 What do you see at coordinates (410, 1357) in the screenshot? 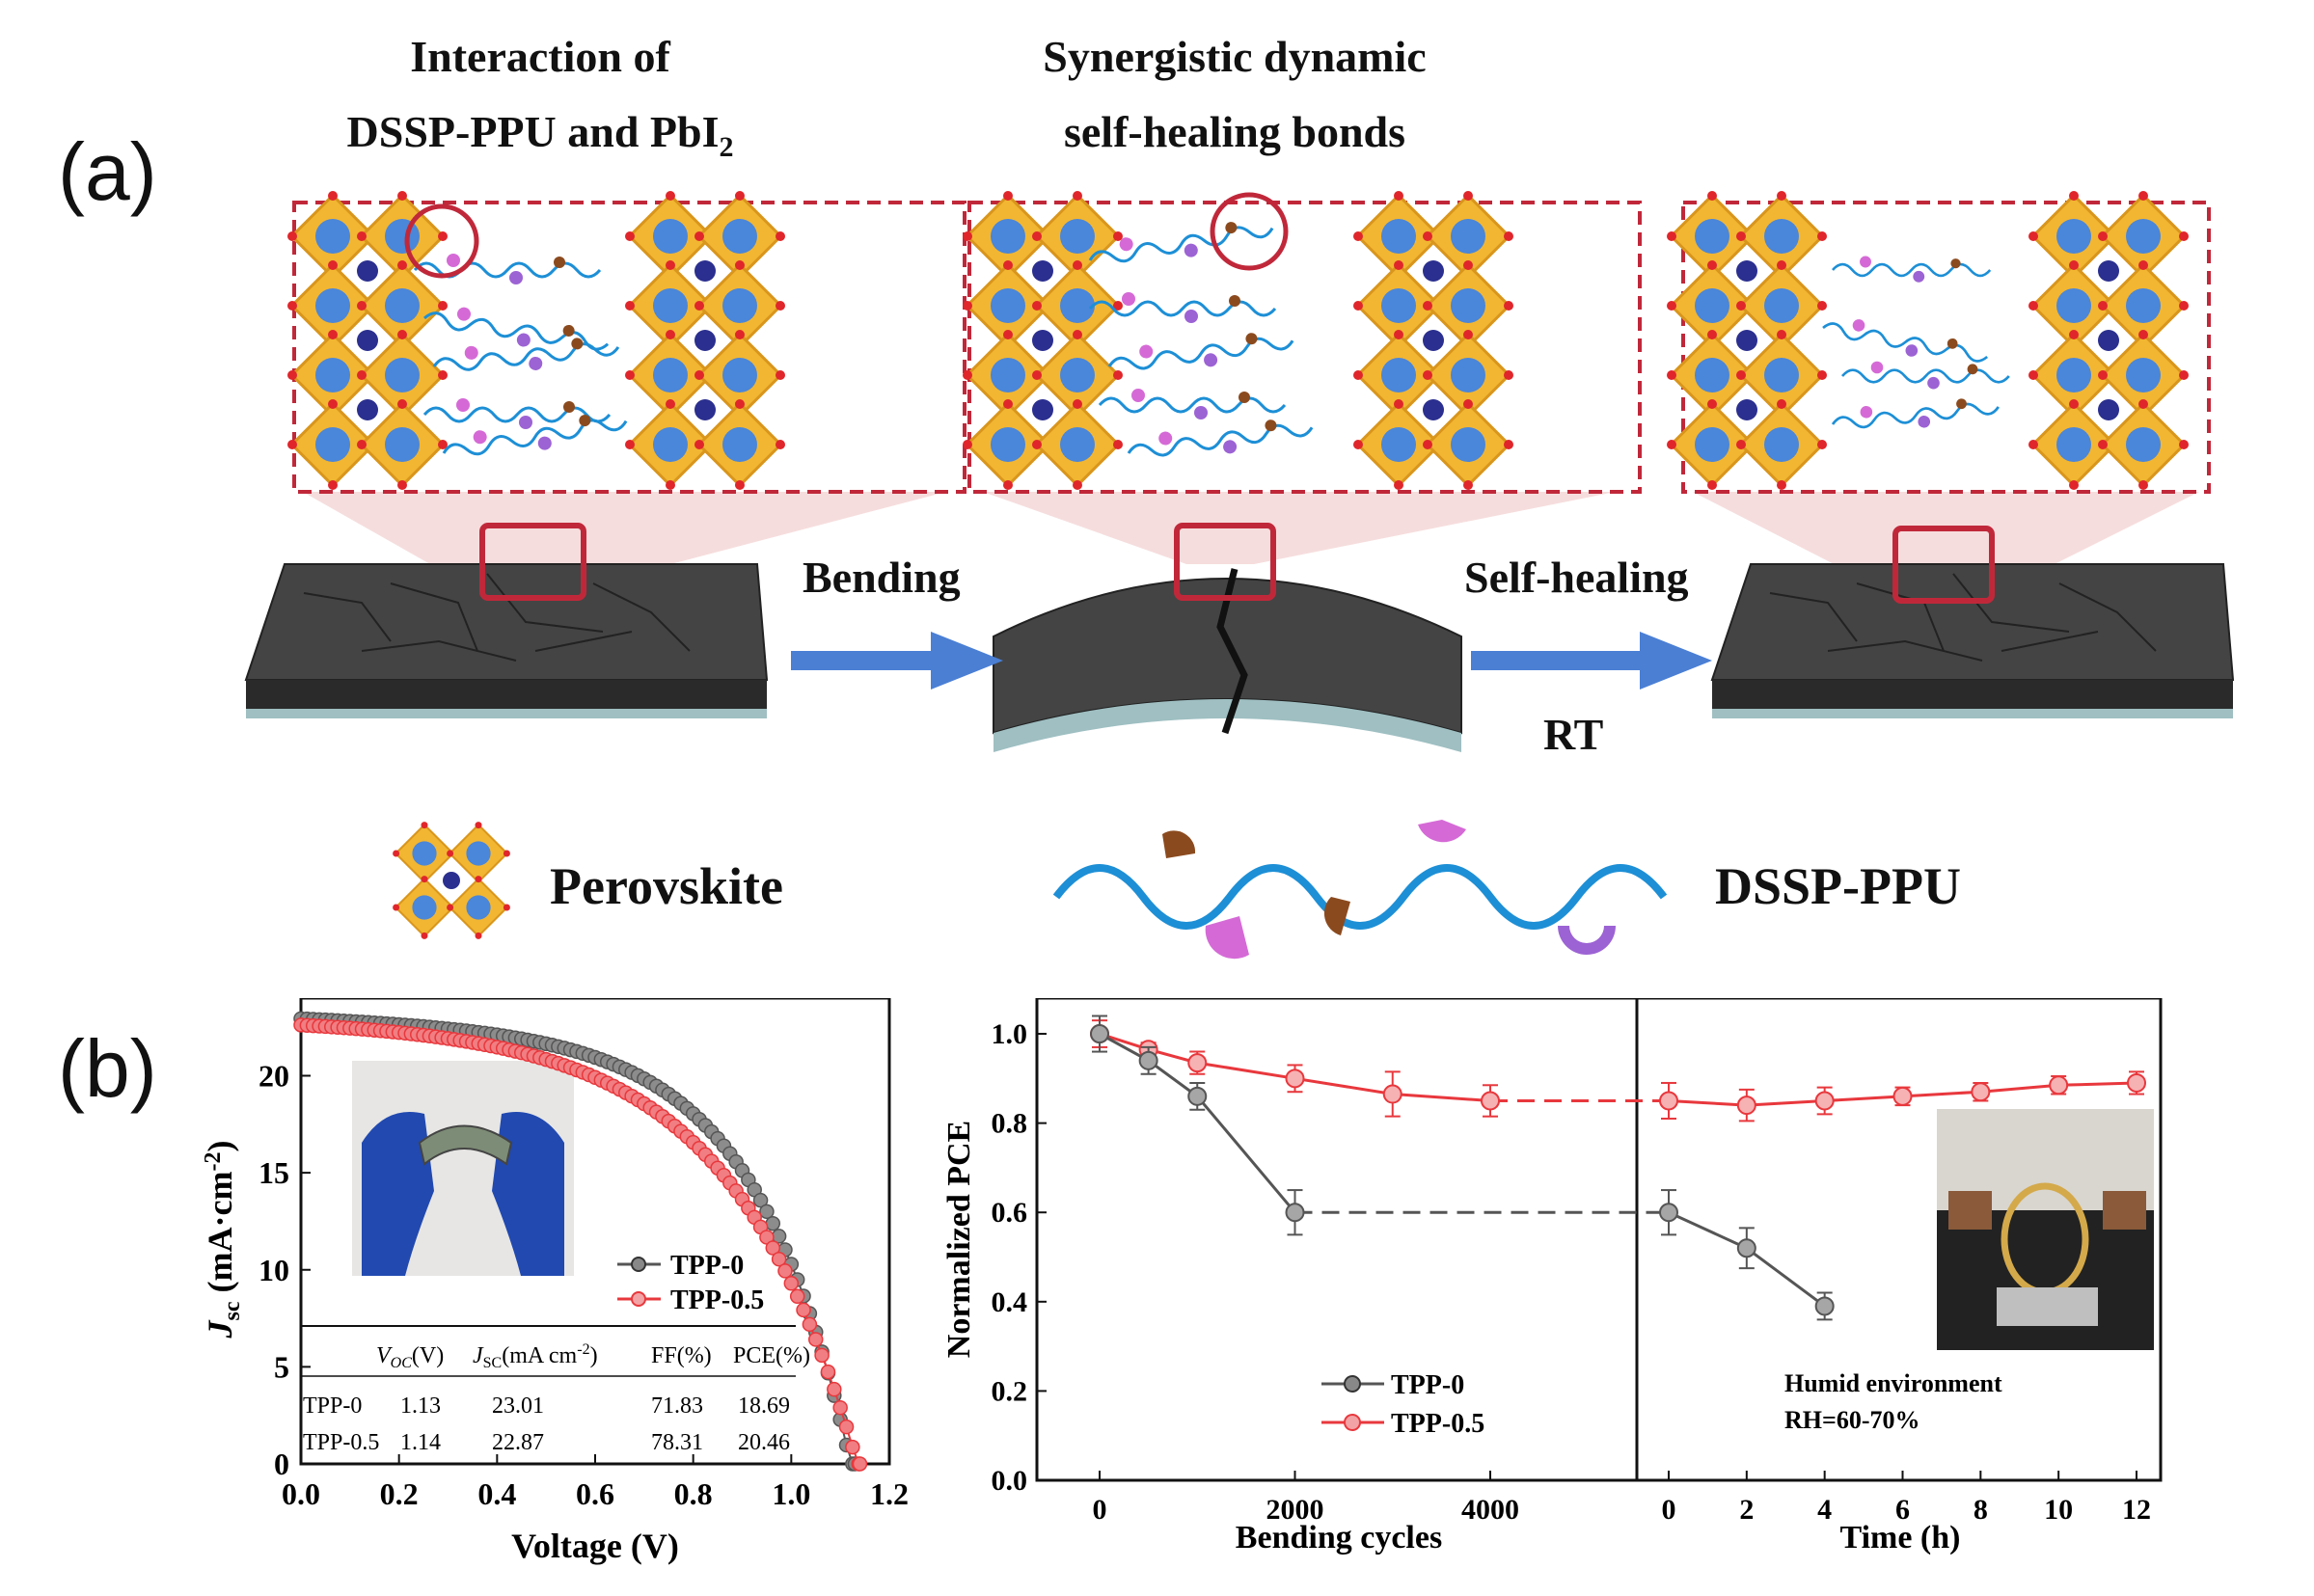
I see `table-header-voc: VOC(V)` at bounding box center [410, 1357].